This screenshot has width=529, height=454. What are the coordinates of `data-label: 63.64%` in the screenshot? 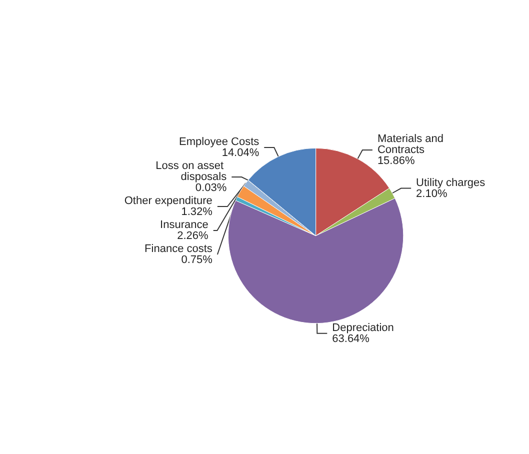 It's located at (351, 338).